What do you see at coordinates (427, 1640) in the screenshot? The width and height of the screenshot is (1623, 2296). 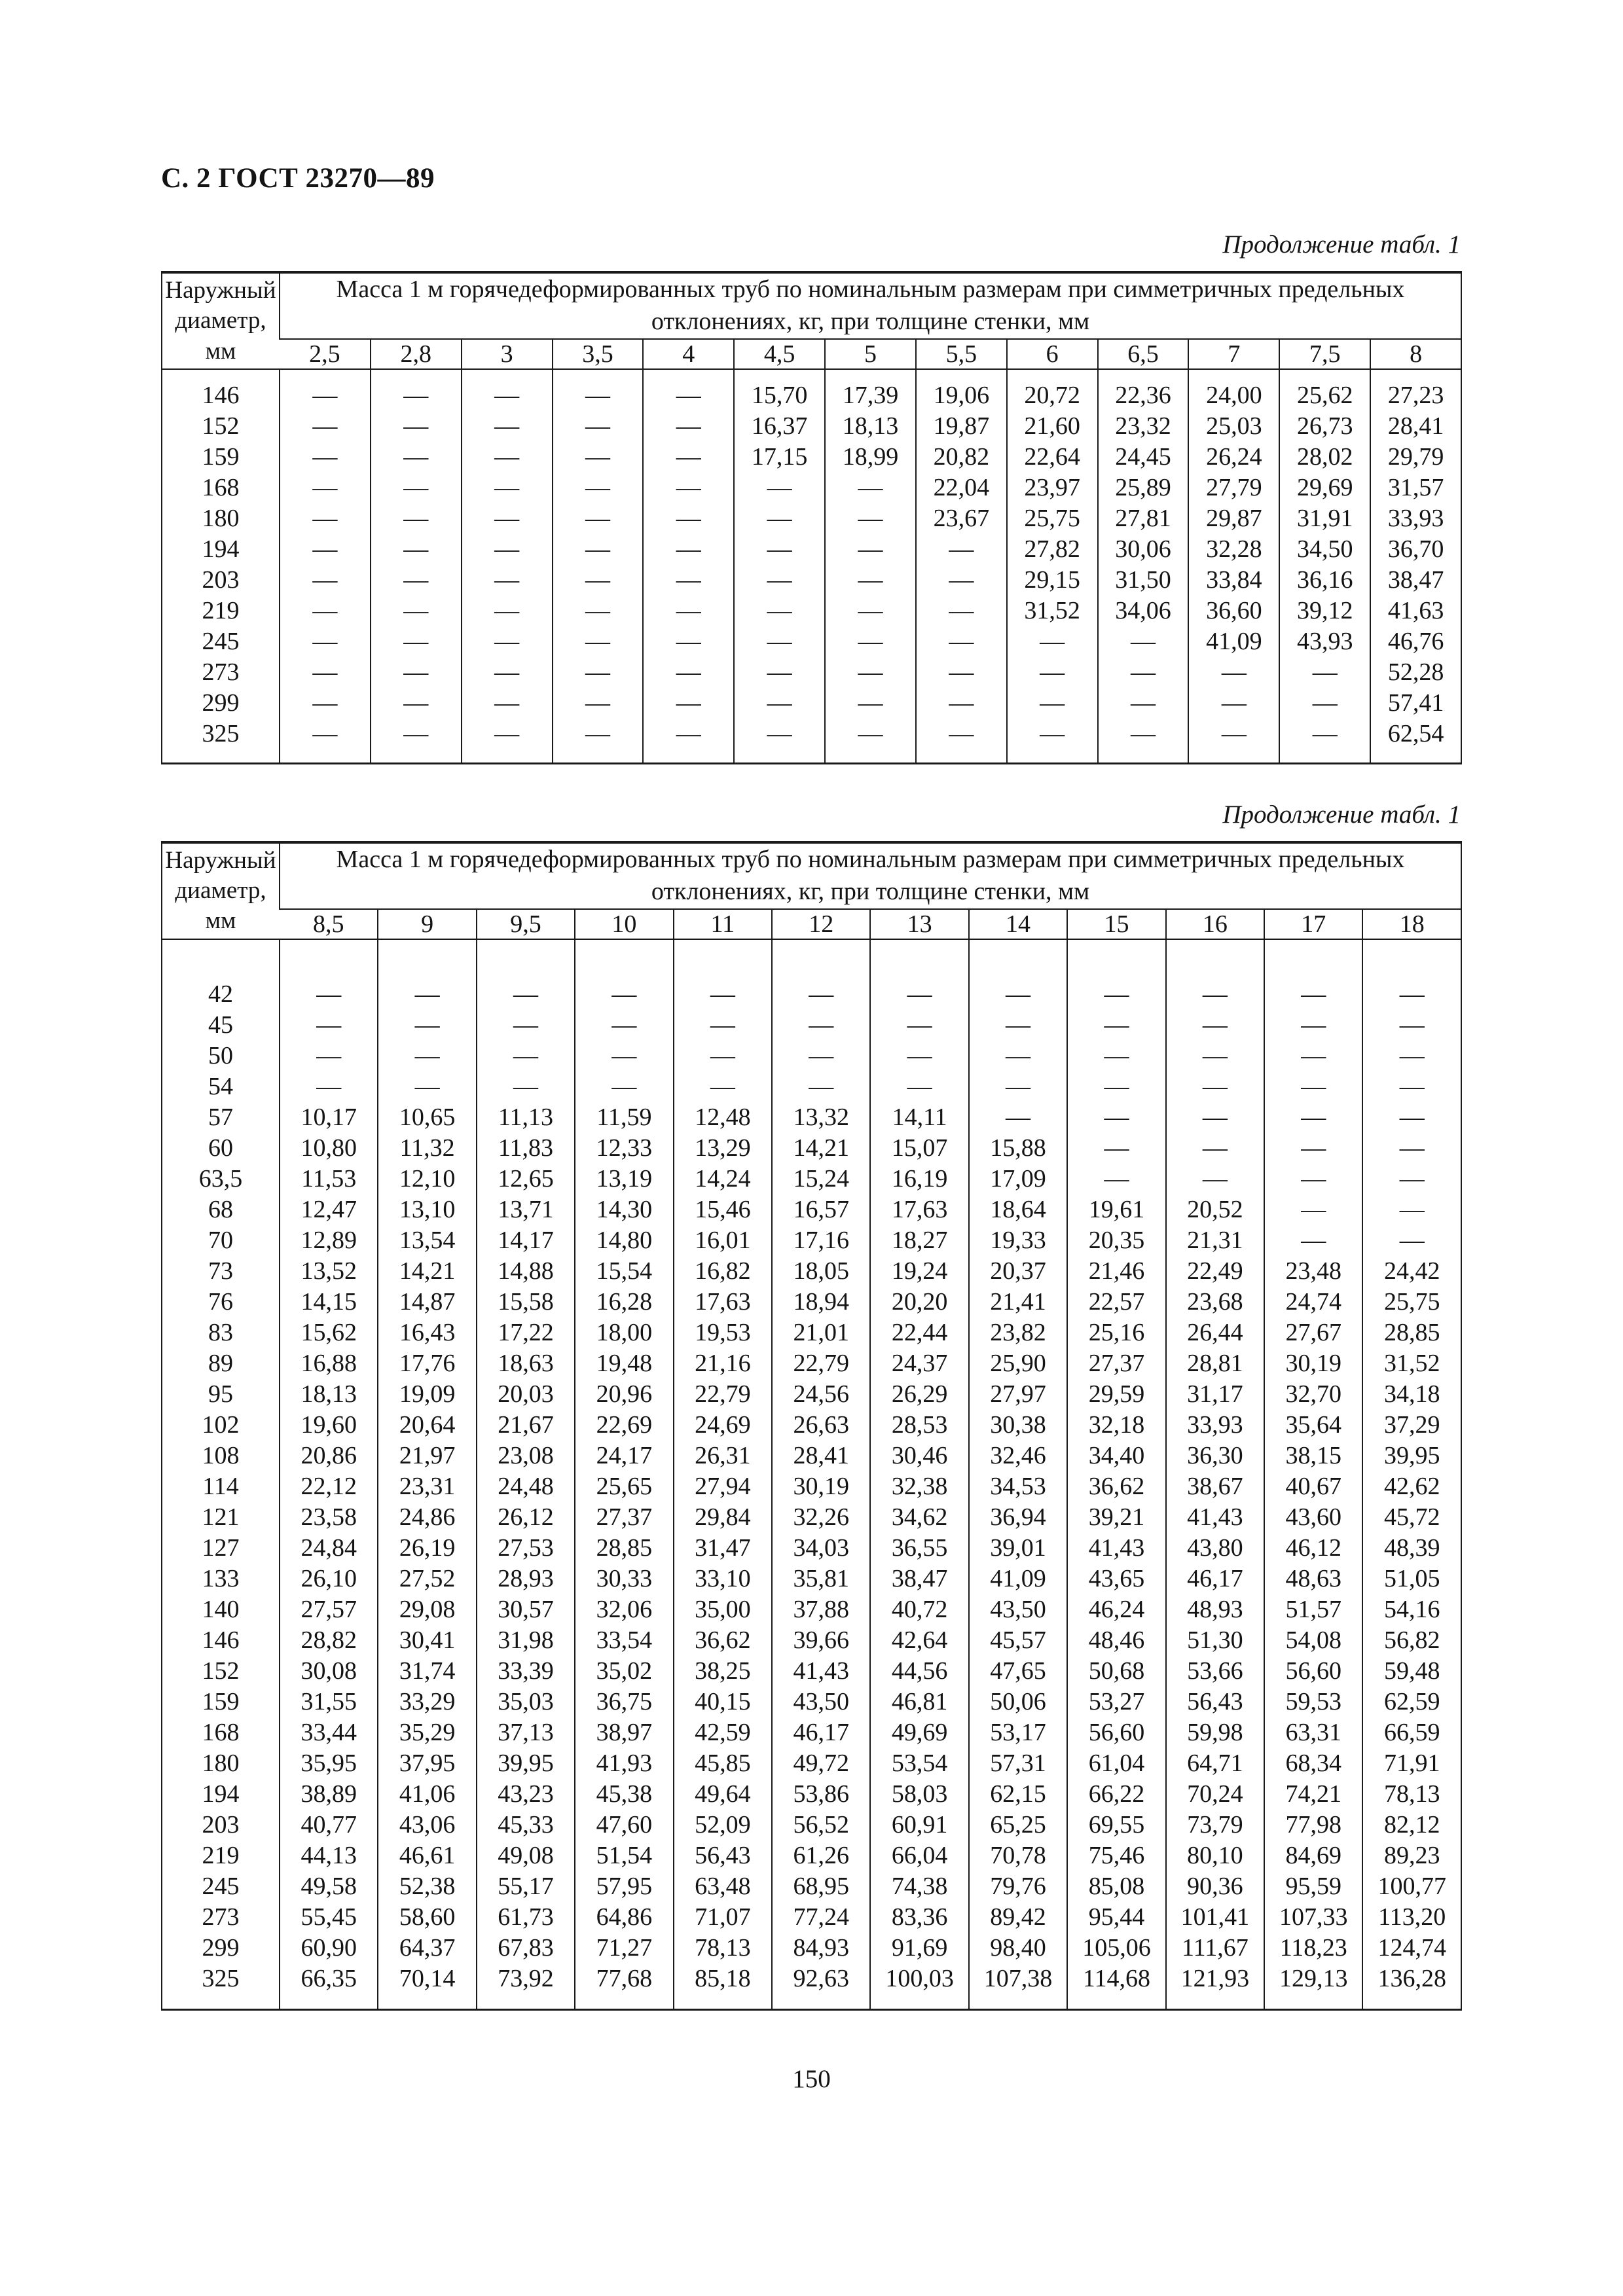 I see `mass-value-cell: 30,41` at bounding box center [427, 1640].